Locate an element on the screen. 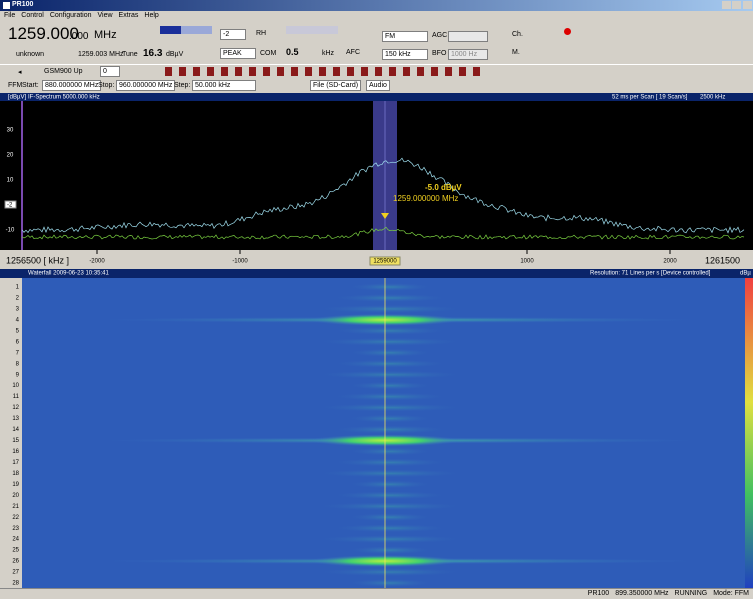  afc: AFC is located at coordinates (353, 52).